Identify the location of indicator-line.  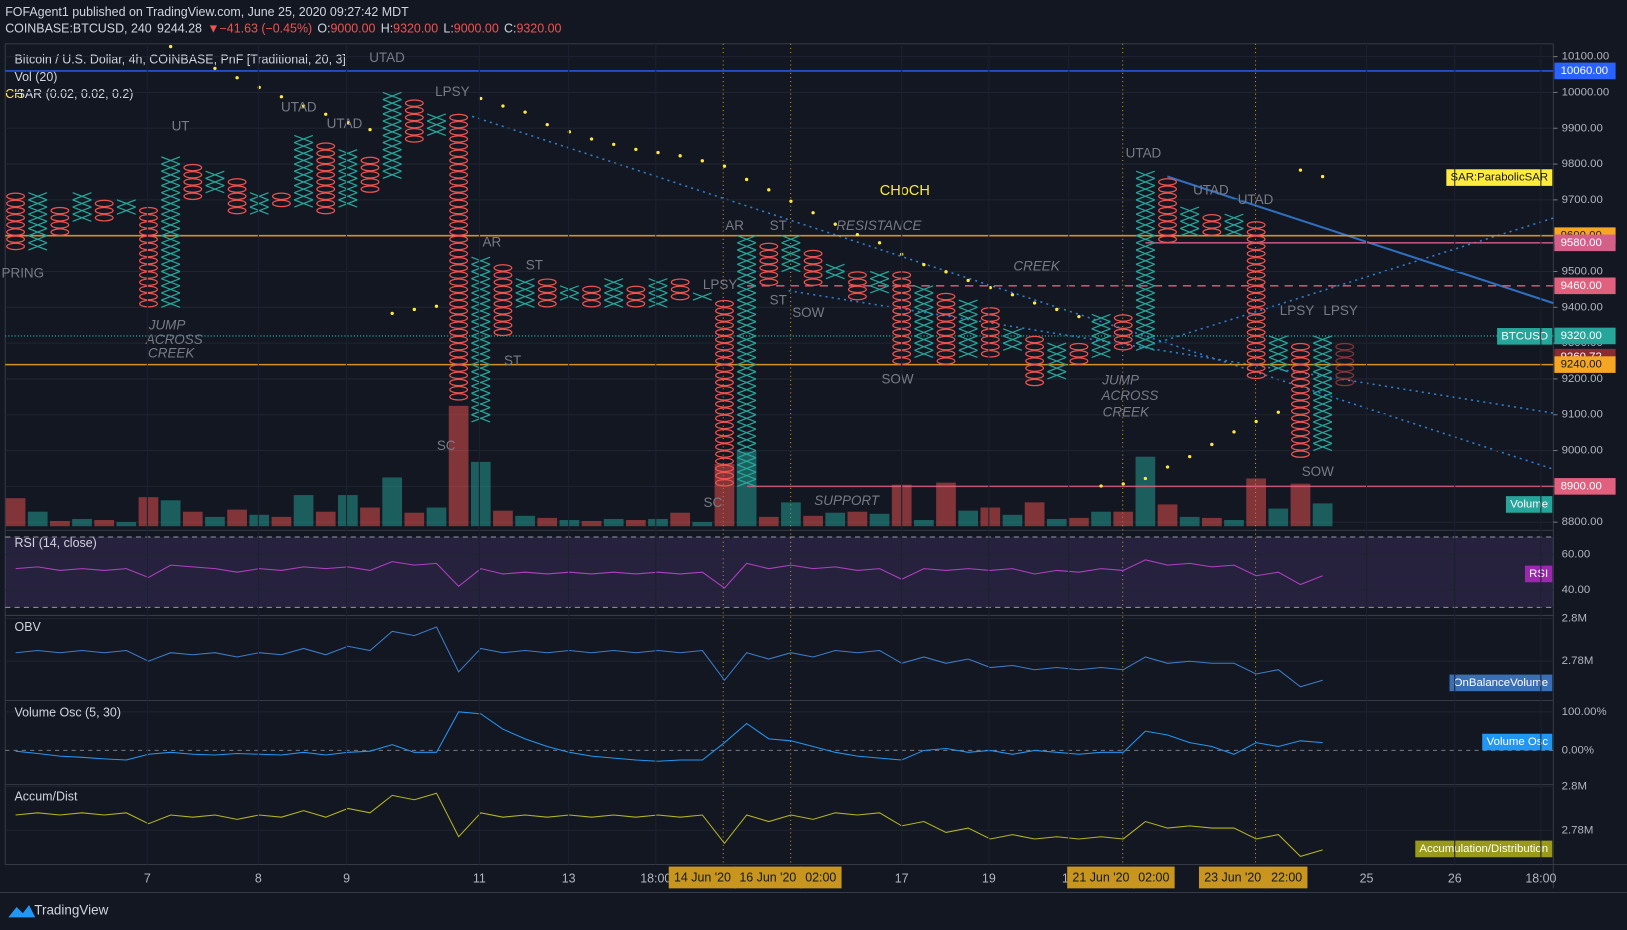
(669, 657).